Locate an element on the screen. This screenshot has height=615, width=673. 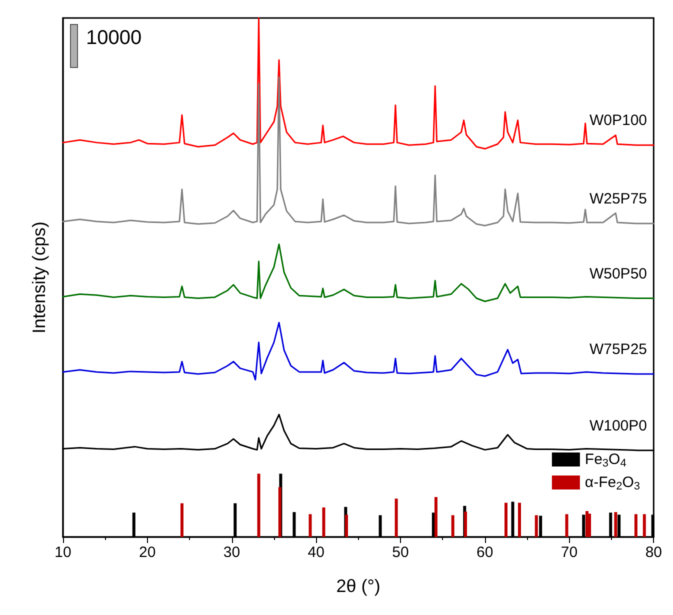
series-label: W75P25 is located at coordinates (618, 349).